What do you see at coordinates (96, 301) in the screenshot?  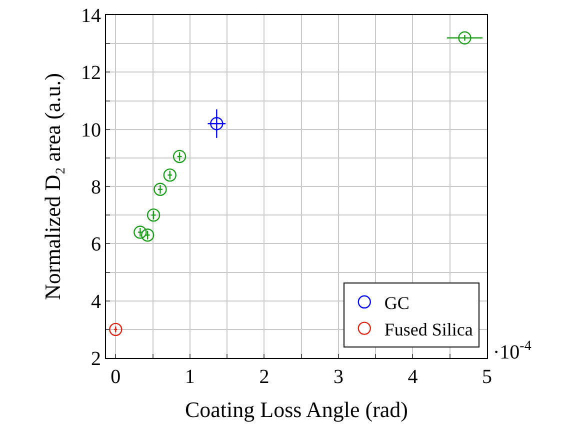 I see `y-tick-label: 4` at bounding box center [96, 301].